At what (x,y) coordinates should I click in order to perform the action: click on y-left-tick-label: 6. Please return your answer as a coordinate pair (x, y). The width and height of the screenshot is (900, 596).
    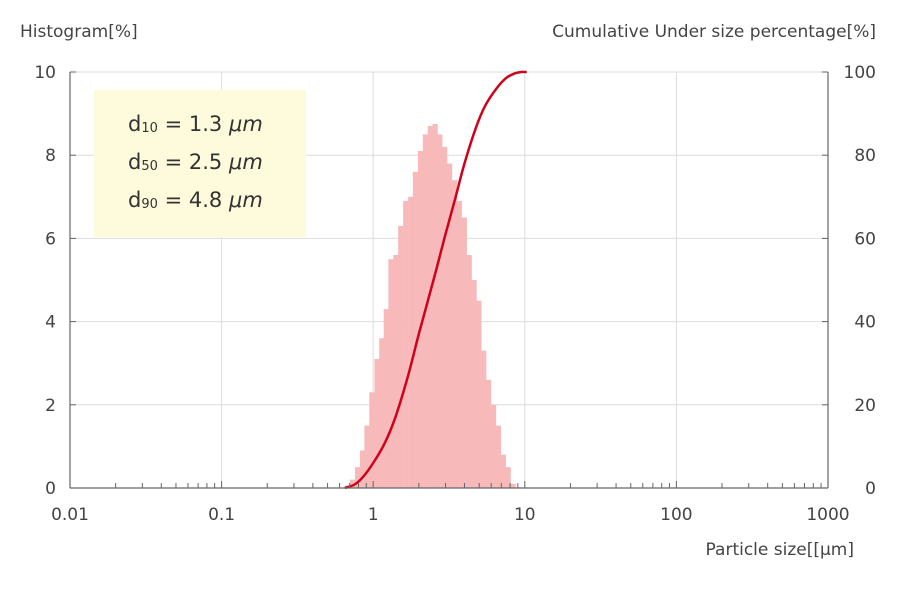
    Looking at the image, I should click on (50, 239).